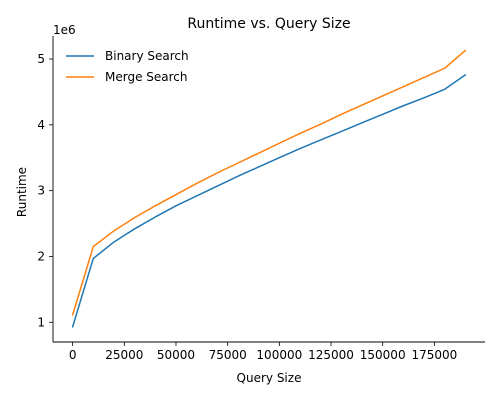 The image size is (500, 404). I want to click on x-tick-label: 125000, so click(331, 355).